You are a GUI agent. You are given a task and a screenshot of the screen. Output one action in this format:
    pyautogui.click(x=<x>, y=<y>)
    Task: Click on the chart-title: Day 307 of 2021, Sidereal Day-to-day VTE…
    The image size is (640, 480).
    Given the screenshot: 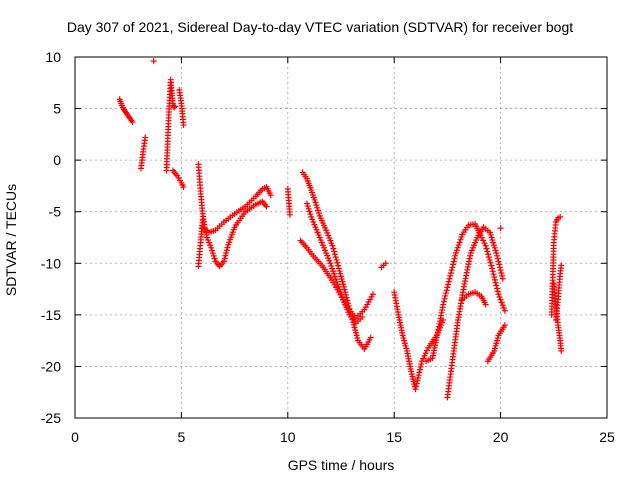 What is the action you would take?
    pyautogui.click(x=320, y=27)
    